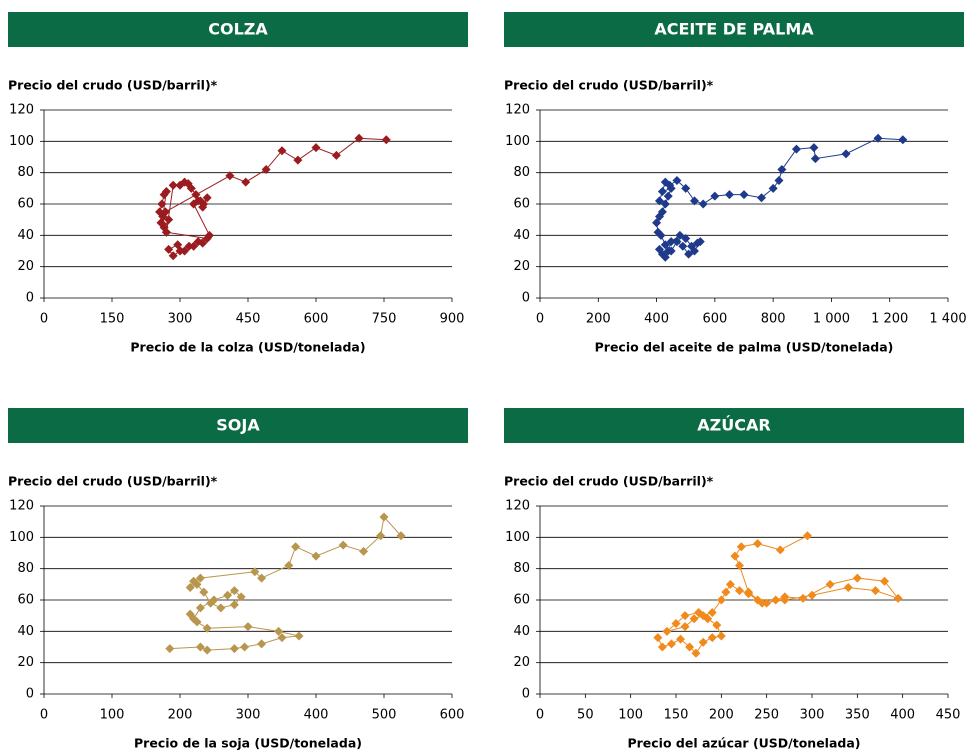 Image resolution: width=980 pixels, height=751 pixels. I want to click on panel-header, so click(734, 29).